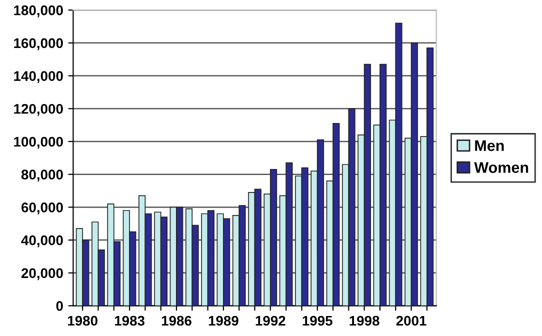 This screenshot has height=336, width=542. What do you see at coordinates (42, 208) in the screenshot?
I see `y-tick-label: 60,000` at bounding box center [42, 208].